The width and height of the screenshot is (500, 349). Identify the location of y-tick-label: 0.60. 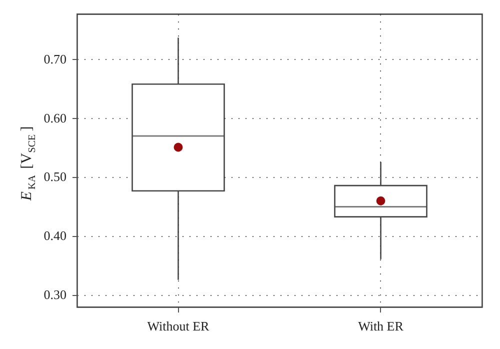
(55, 118).